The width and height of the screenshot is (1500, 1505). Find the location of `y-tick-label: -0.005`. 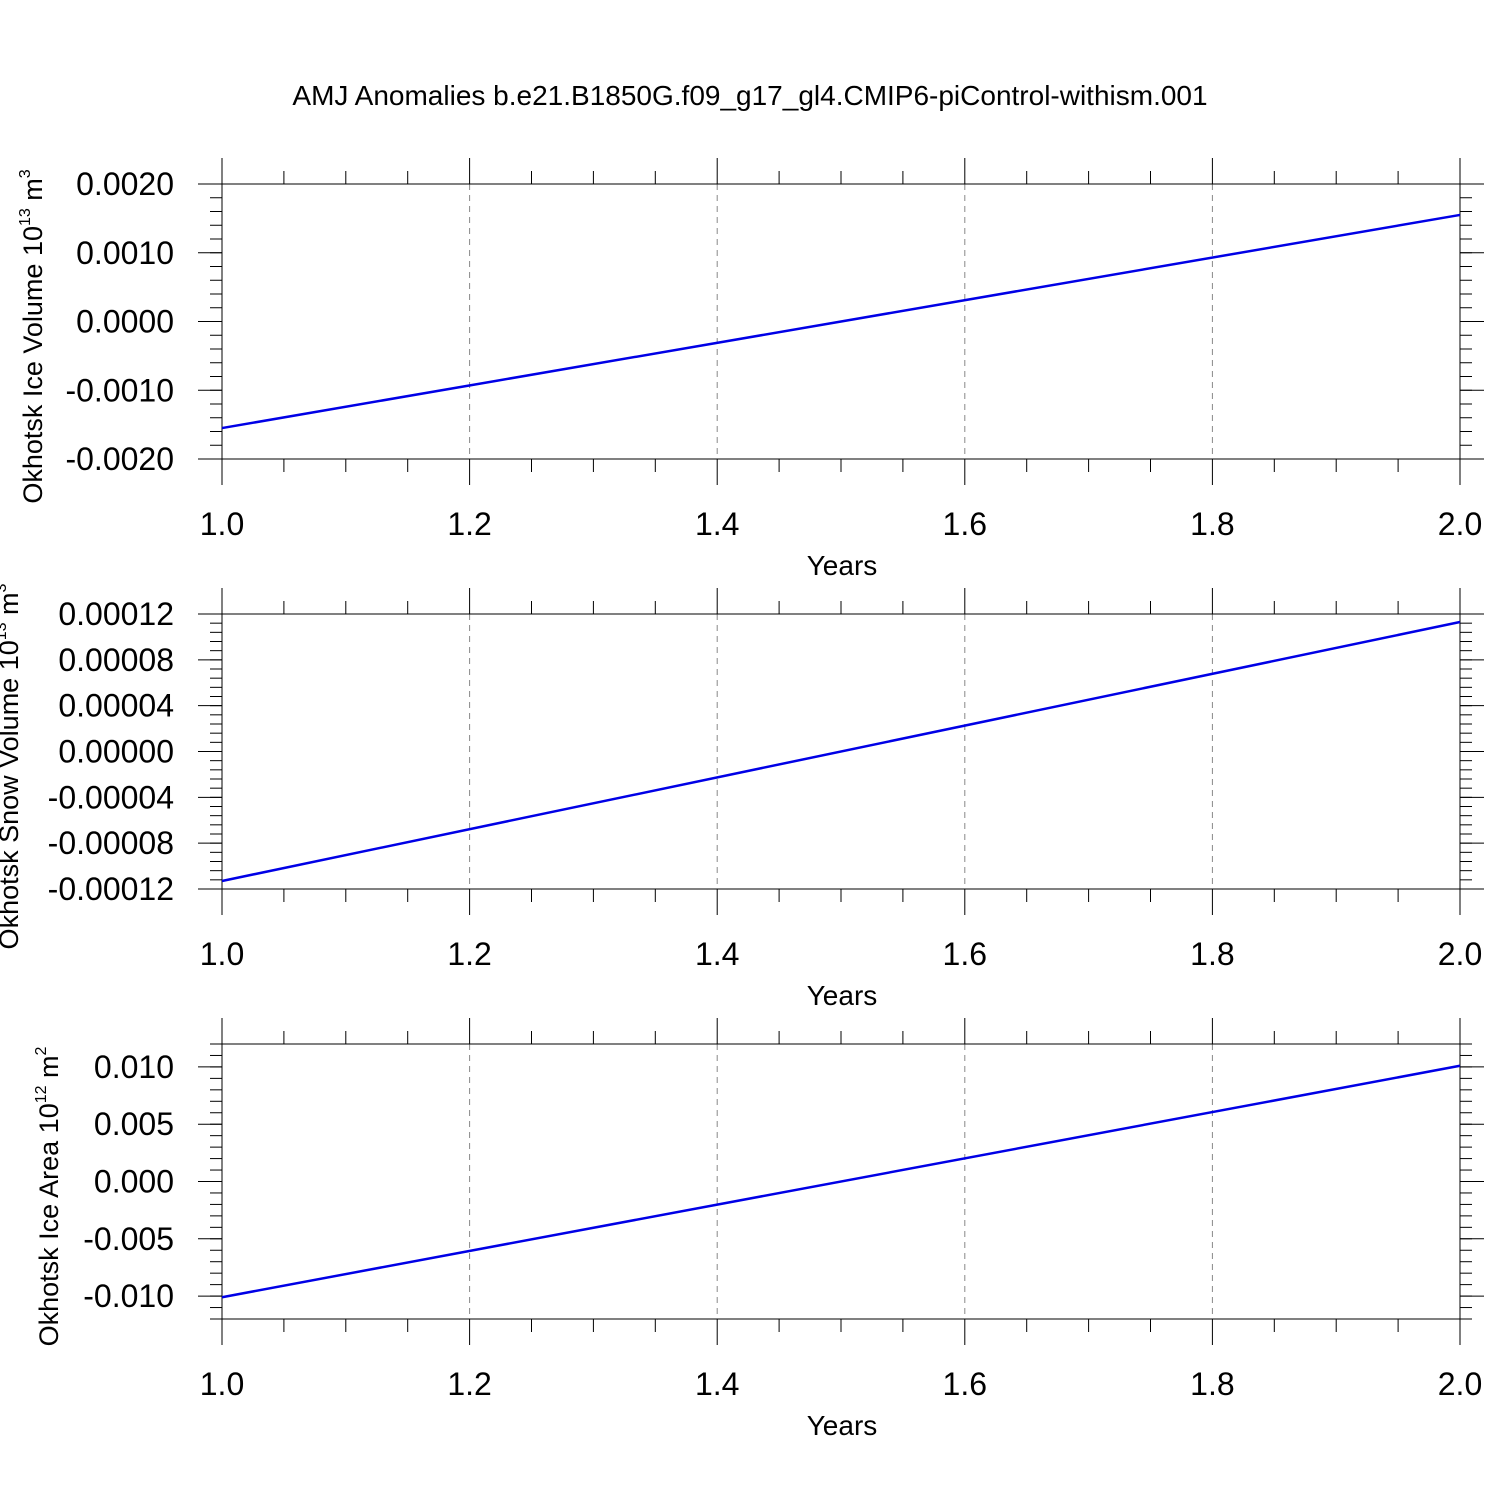

y-tick-label: -0.005 is located at coordinates (128, 1239).